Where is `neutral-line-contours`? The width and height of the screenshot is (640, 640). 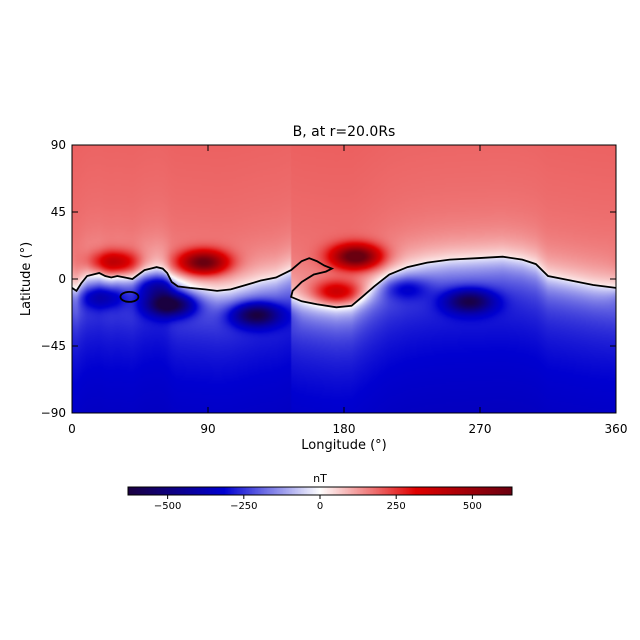
neutral-line-contours is located at coordinates (344, 282).